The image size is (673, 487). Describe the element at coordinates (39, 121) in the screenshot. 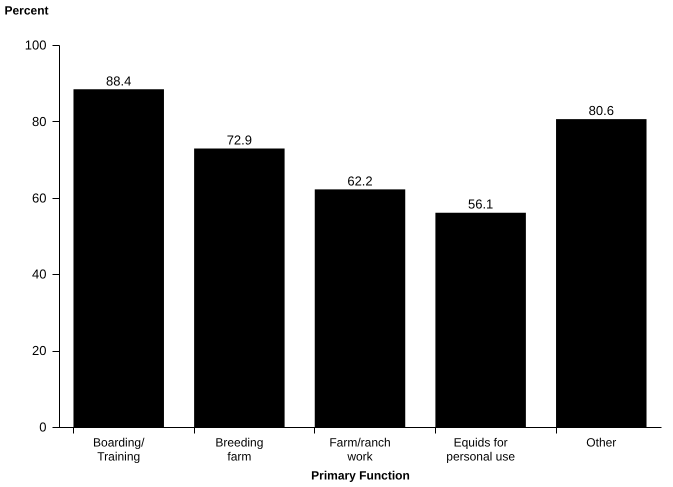

I see `y-tick-label: 80` at that location.